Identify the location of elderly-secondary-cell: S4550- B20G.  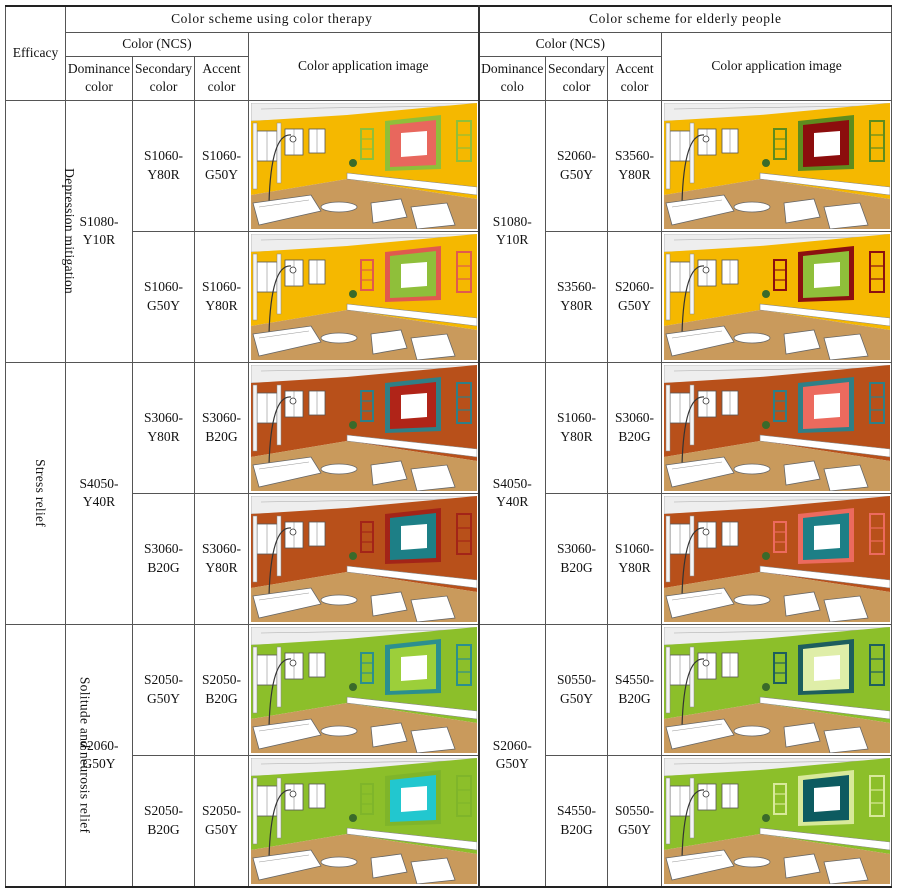
(577, 820).